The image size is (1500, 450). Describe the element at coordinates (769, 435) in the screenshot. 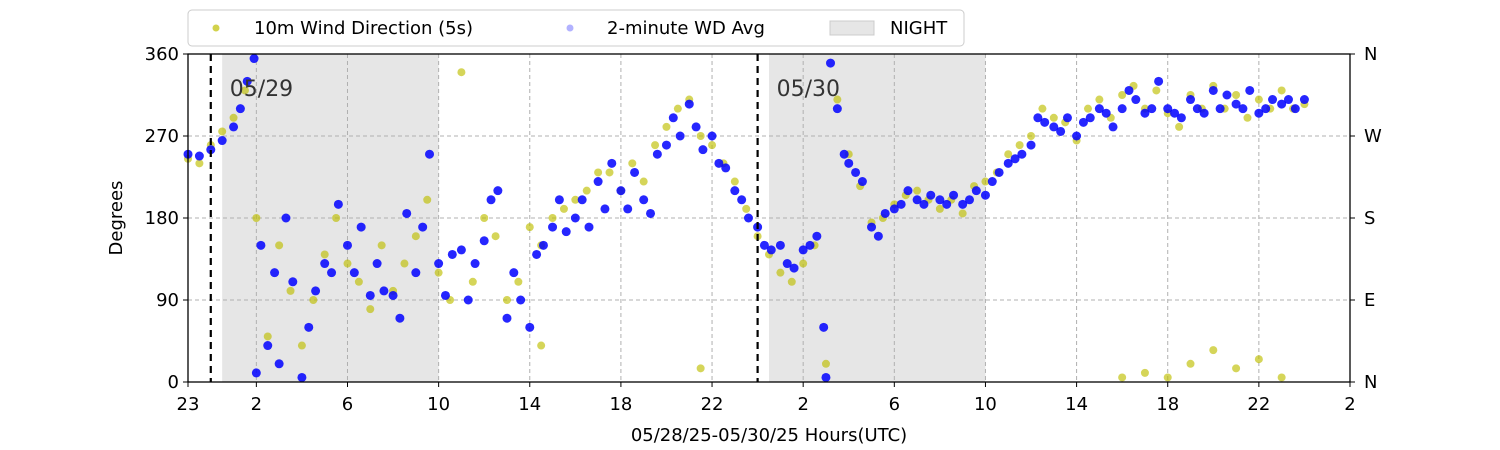

I see `x-axis-label: 05/28/25-05/30/25 Hours(UTC)` at that location.